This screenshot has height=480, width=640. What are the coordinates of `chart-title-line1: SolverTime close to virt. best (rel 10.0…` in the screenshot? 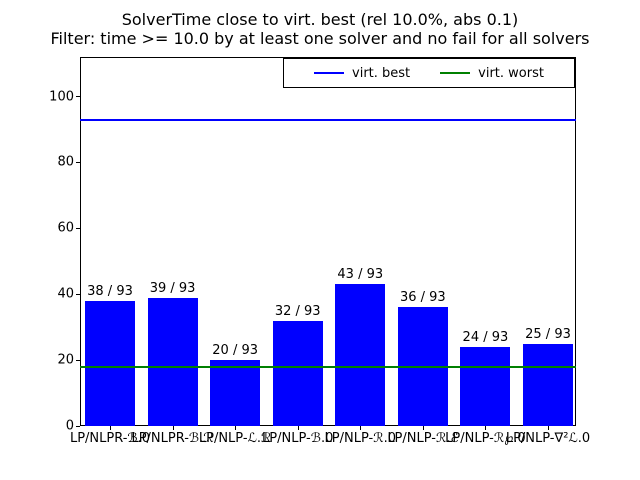 It's located at (320, 19).